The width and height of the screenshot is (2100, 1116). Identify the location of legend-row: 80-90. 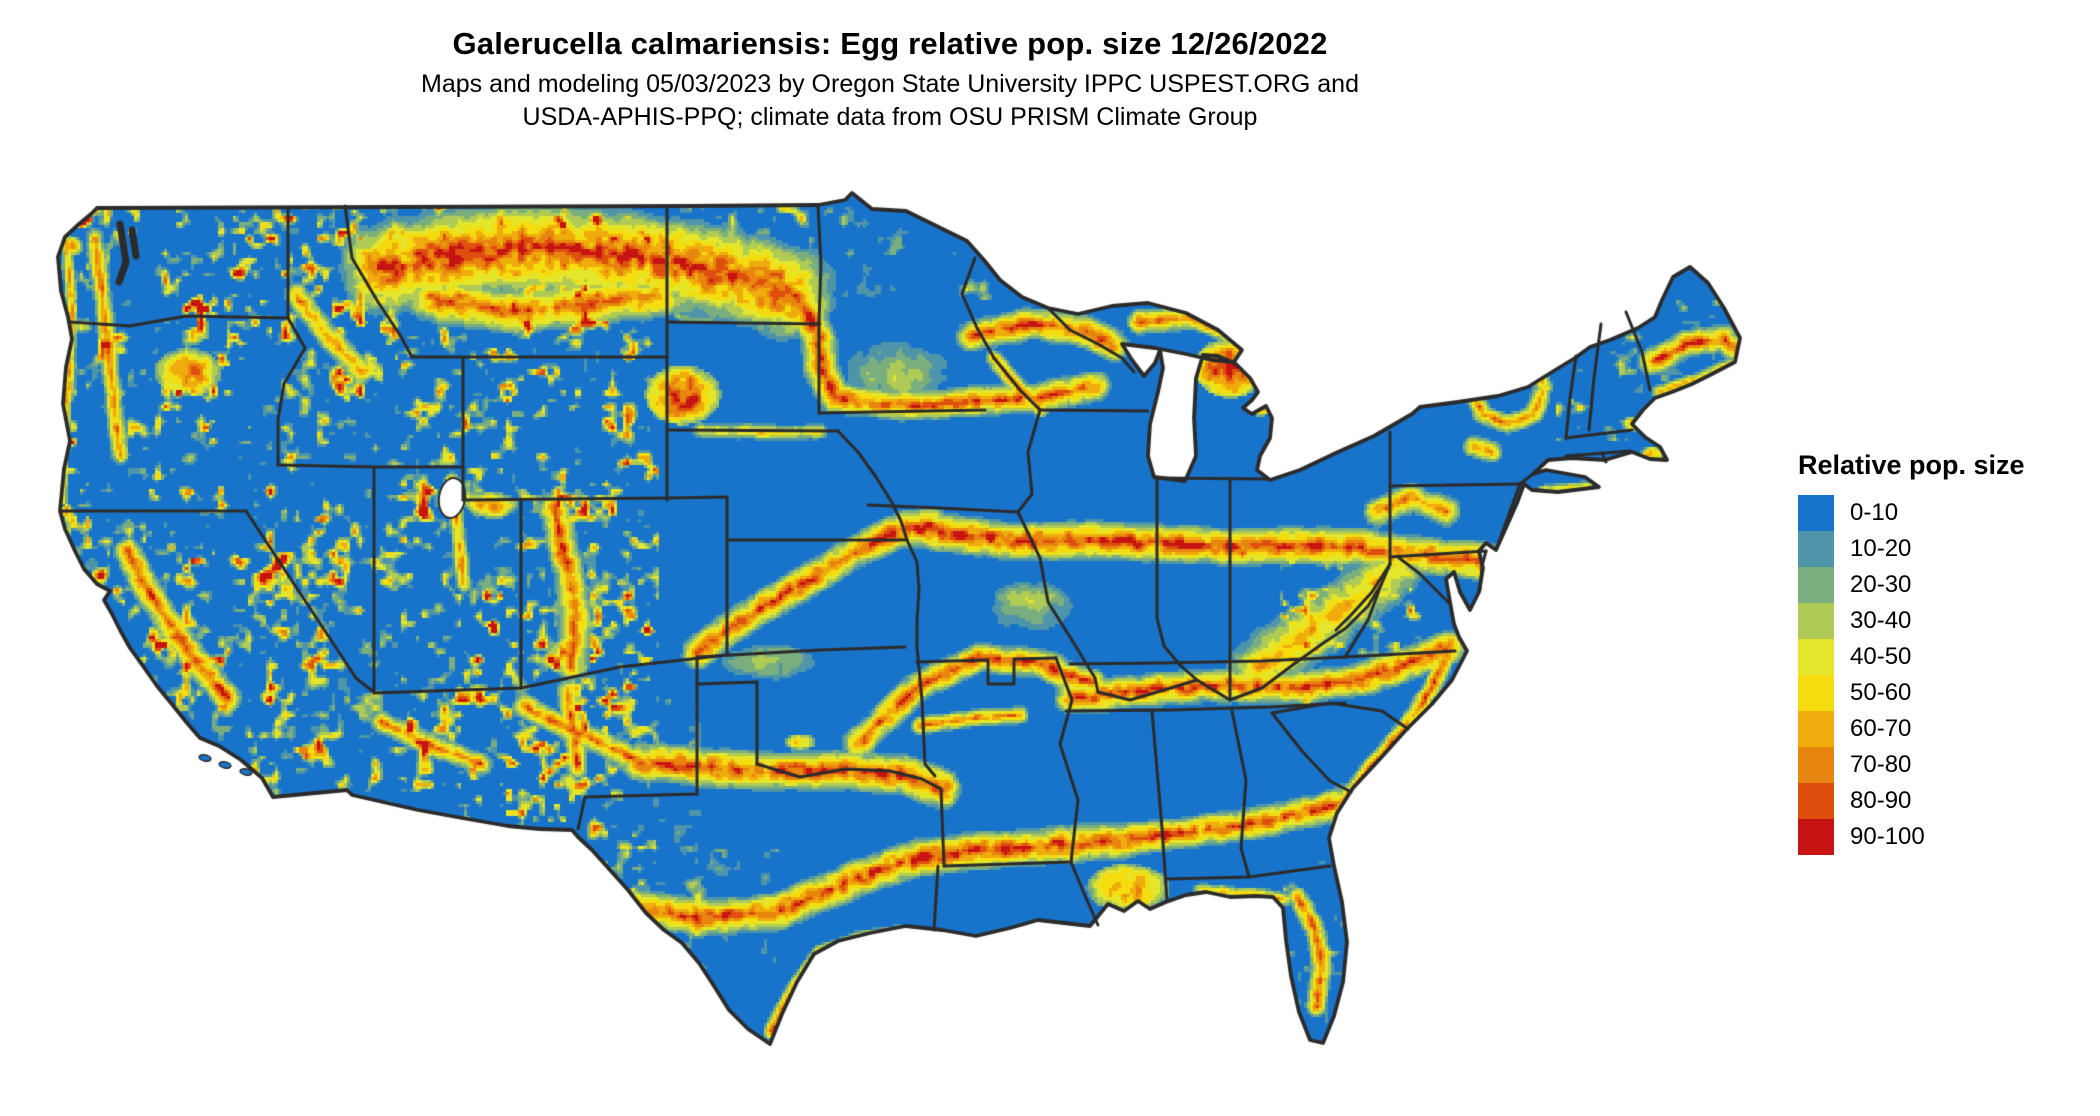
(1943, 801).